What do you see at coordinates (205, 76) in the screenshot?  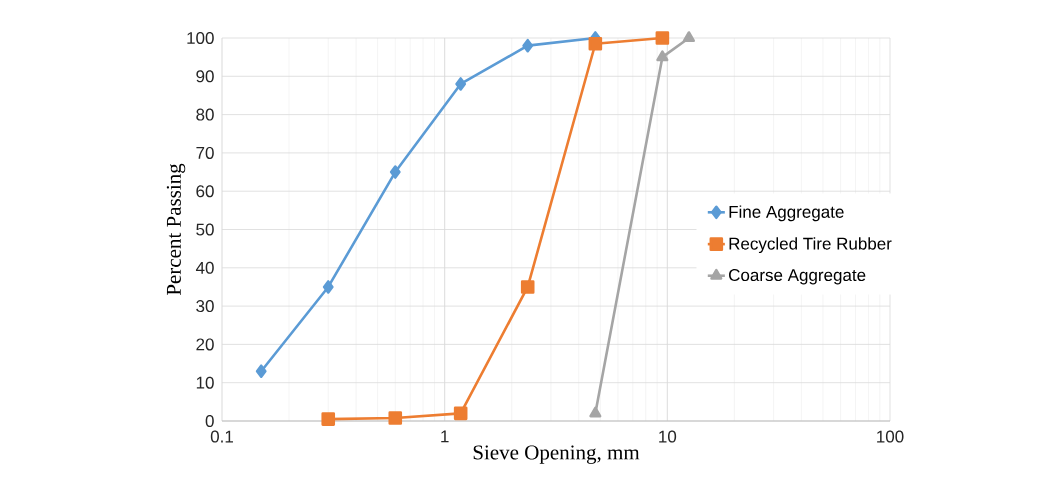 I see `y-tick-label: 90` at bounding box center [205, 76].